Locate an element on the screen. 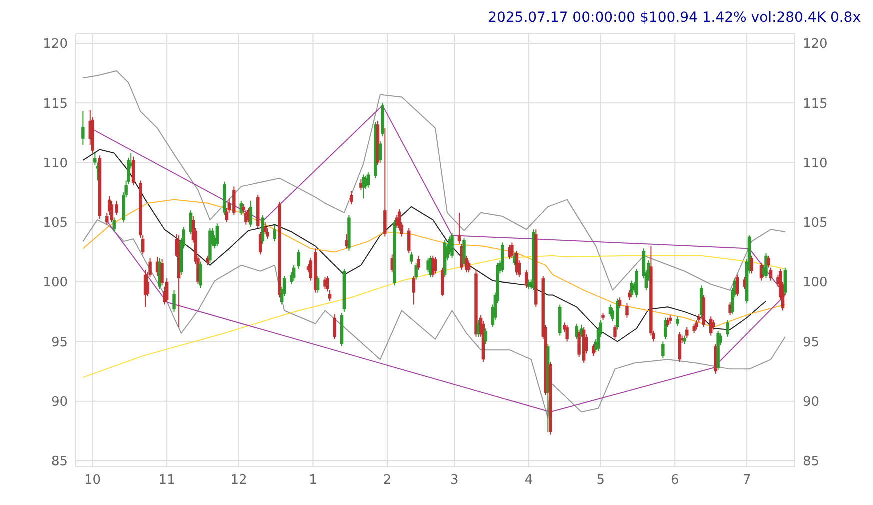 The height and width of the screenshot is (505, 873). y2-tick-label: 120 is located at coordinates (815, 44).